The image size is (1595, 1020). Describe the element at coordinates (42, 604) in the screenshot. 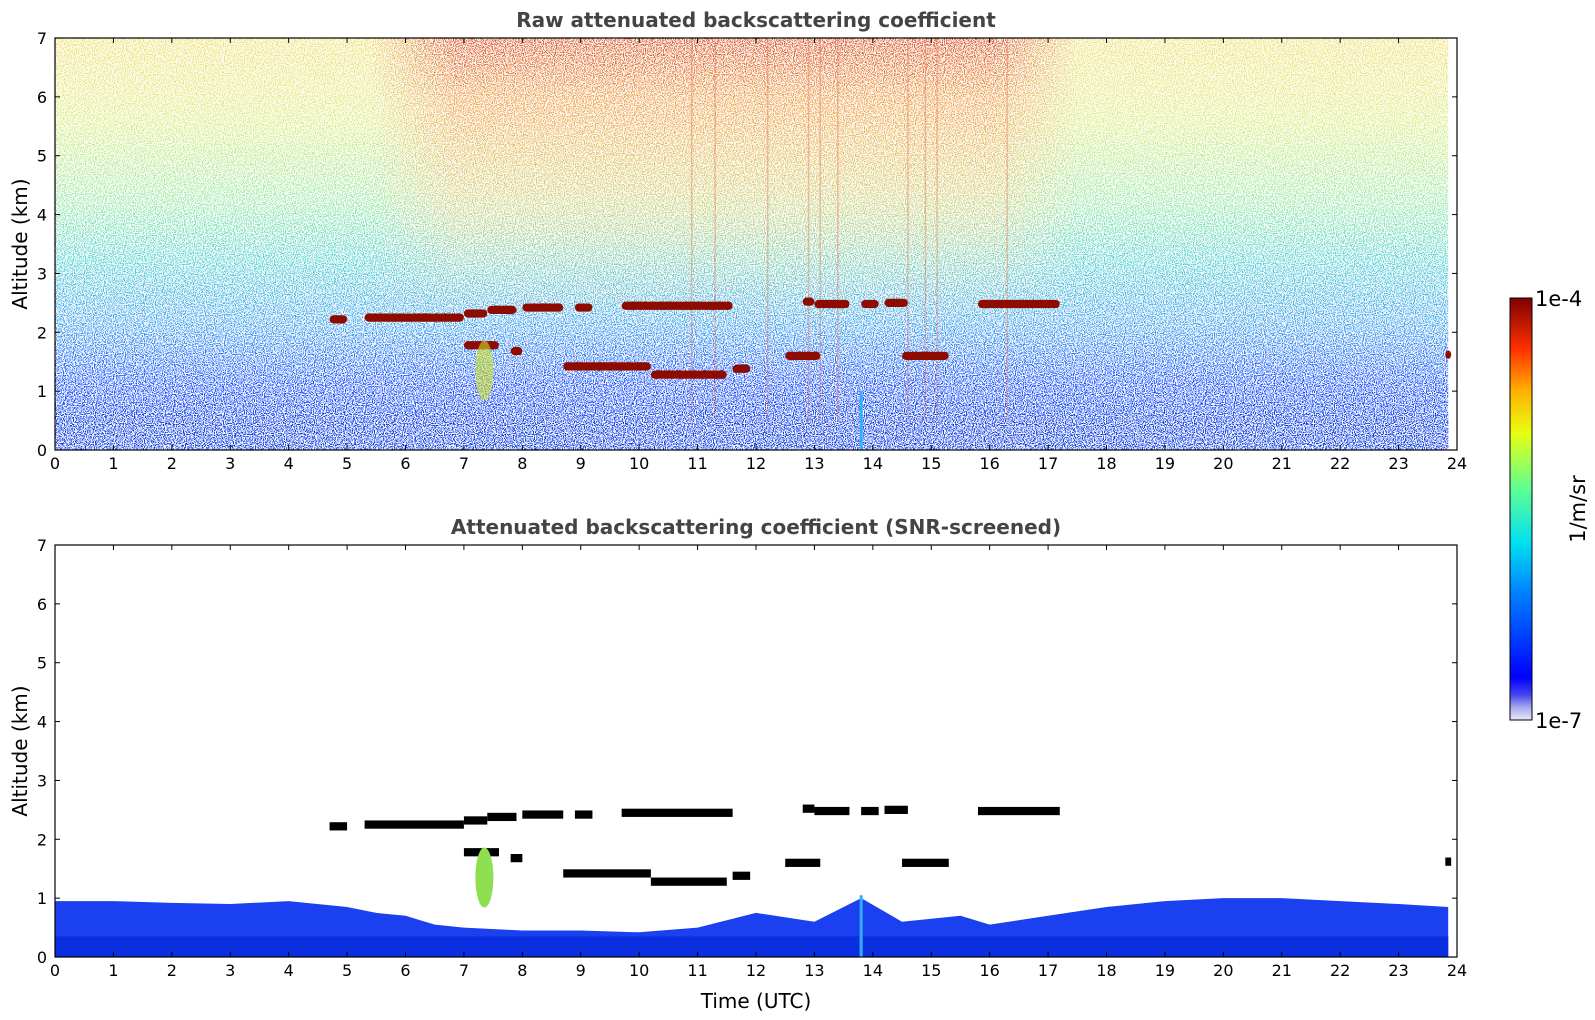

I see `y-tick-label: 6` at that location.